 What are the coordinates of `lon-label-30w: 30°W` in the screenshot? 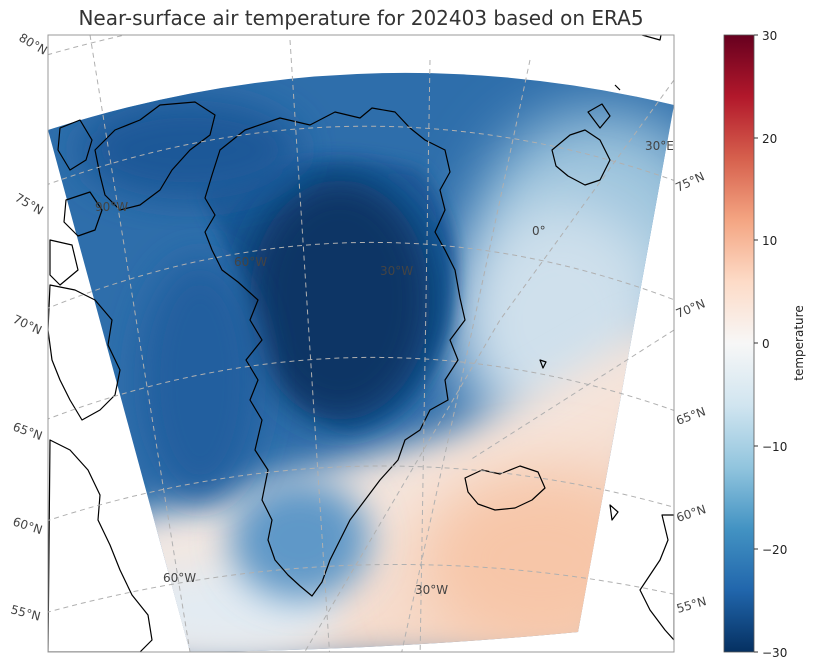 It's located at (431, 590).